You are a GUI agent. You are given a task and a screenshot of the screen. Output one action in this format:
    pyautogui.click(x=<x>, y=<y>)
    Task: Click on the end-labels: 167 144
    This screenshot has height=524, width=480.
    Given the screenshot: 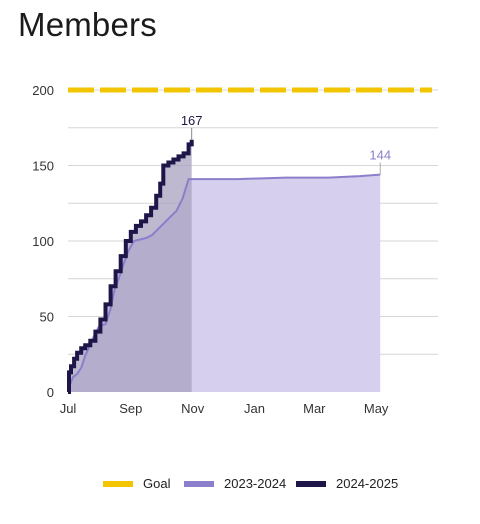 What is the action you would take?
    pyautogui.click(x=286, y=144)
    